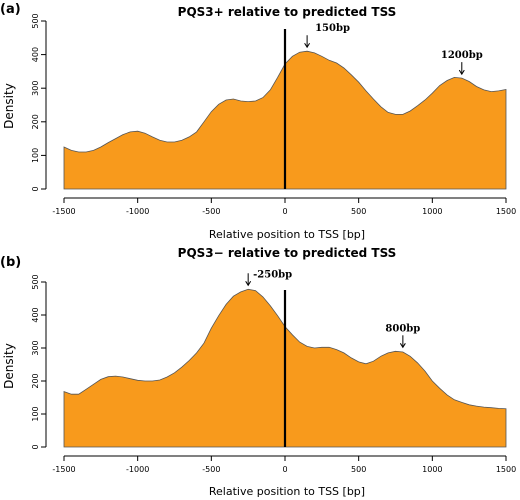  What do you see at coordinates (35, 413) in the screenshot?
I see `y-tick-label-b-1: 100` at bounding box center [35, 413].